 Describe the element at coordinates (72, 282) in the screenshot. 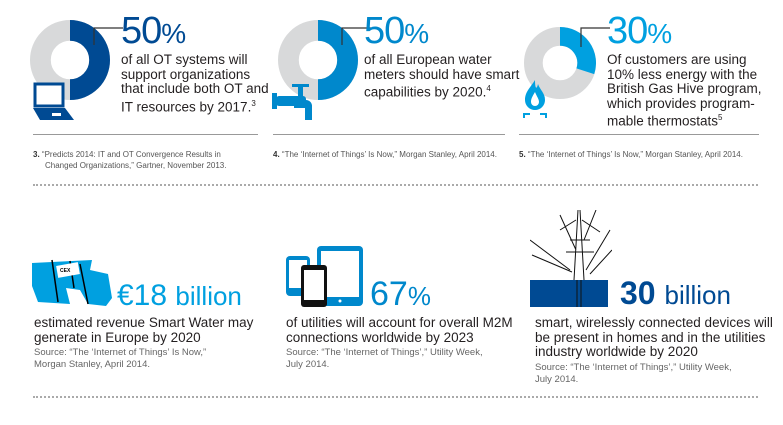

I see `water-pipe-icon: CEX` at that location.